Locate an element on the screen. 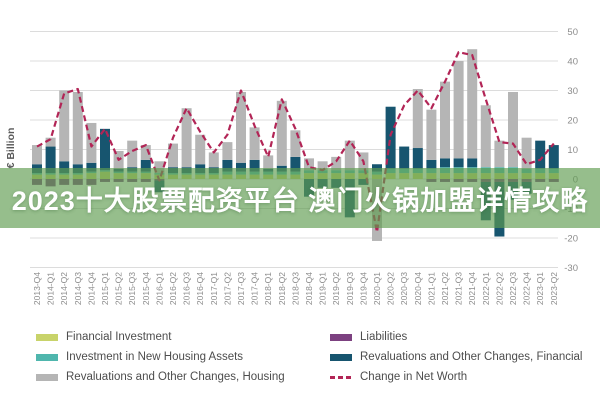  svg-text: 2020-Q2 is located at coordinates (391, 288).